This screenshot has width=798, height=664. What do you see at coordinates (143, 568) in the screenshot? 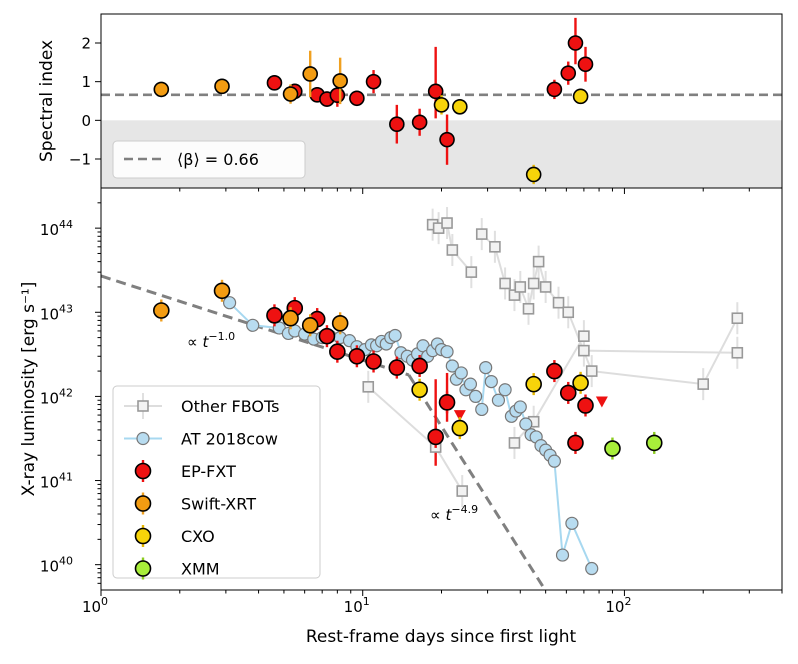
I see `legend-marker-xmm` at bounding box center [143, 568].